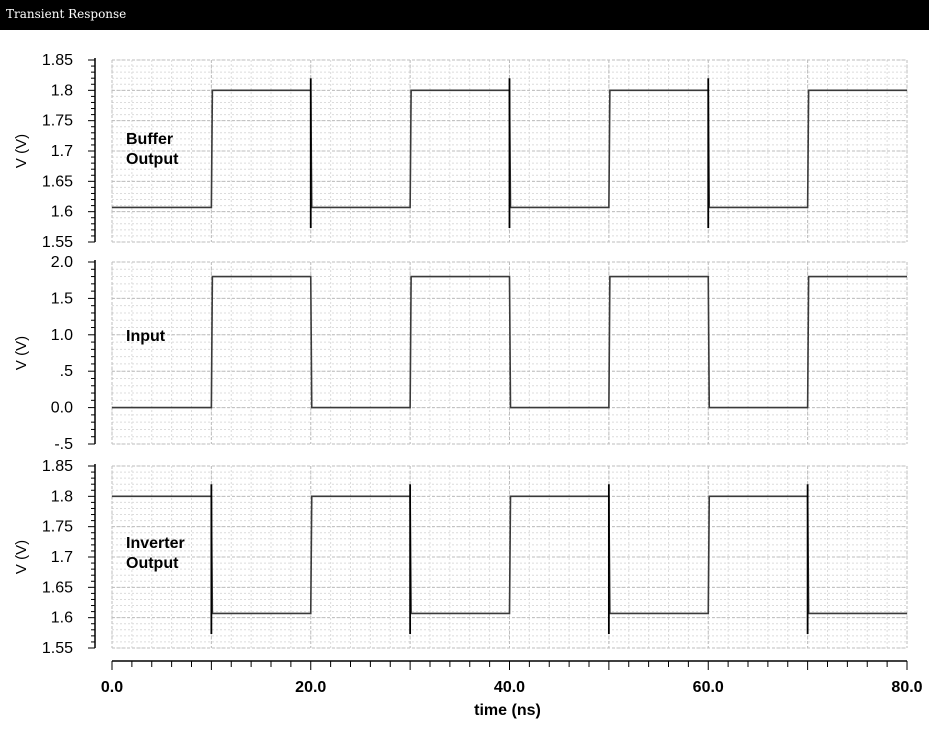 The width and height of the screenshot is (929, 729). What do you see at coordinates (509, 555) in the screenshot?
I see `waveform-series` at bounding box center [509, 555].